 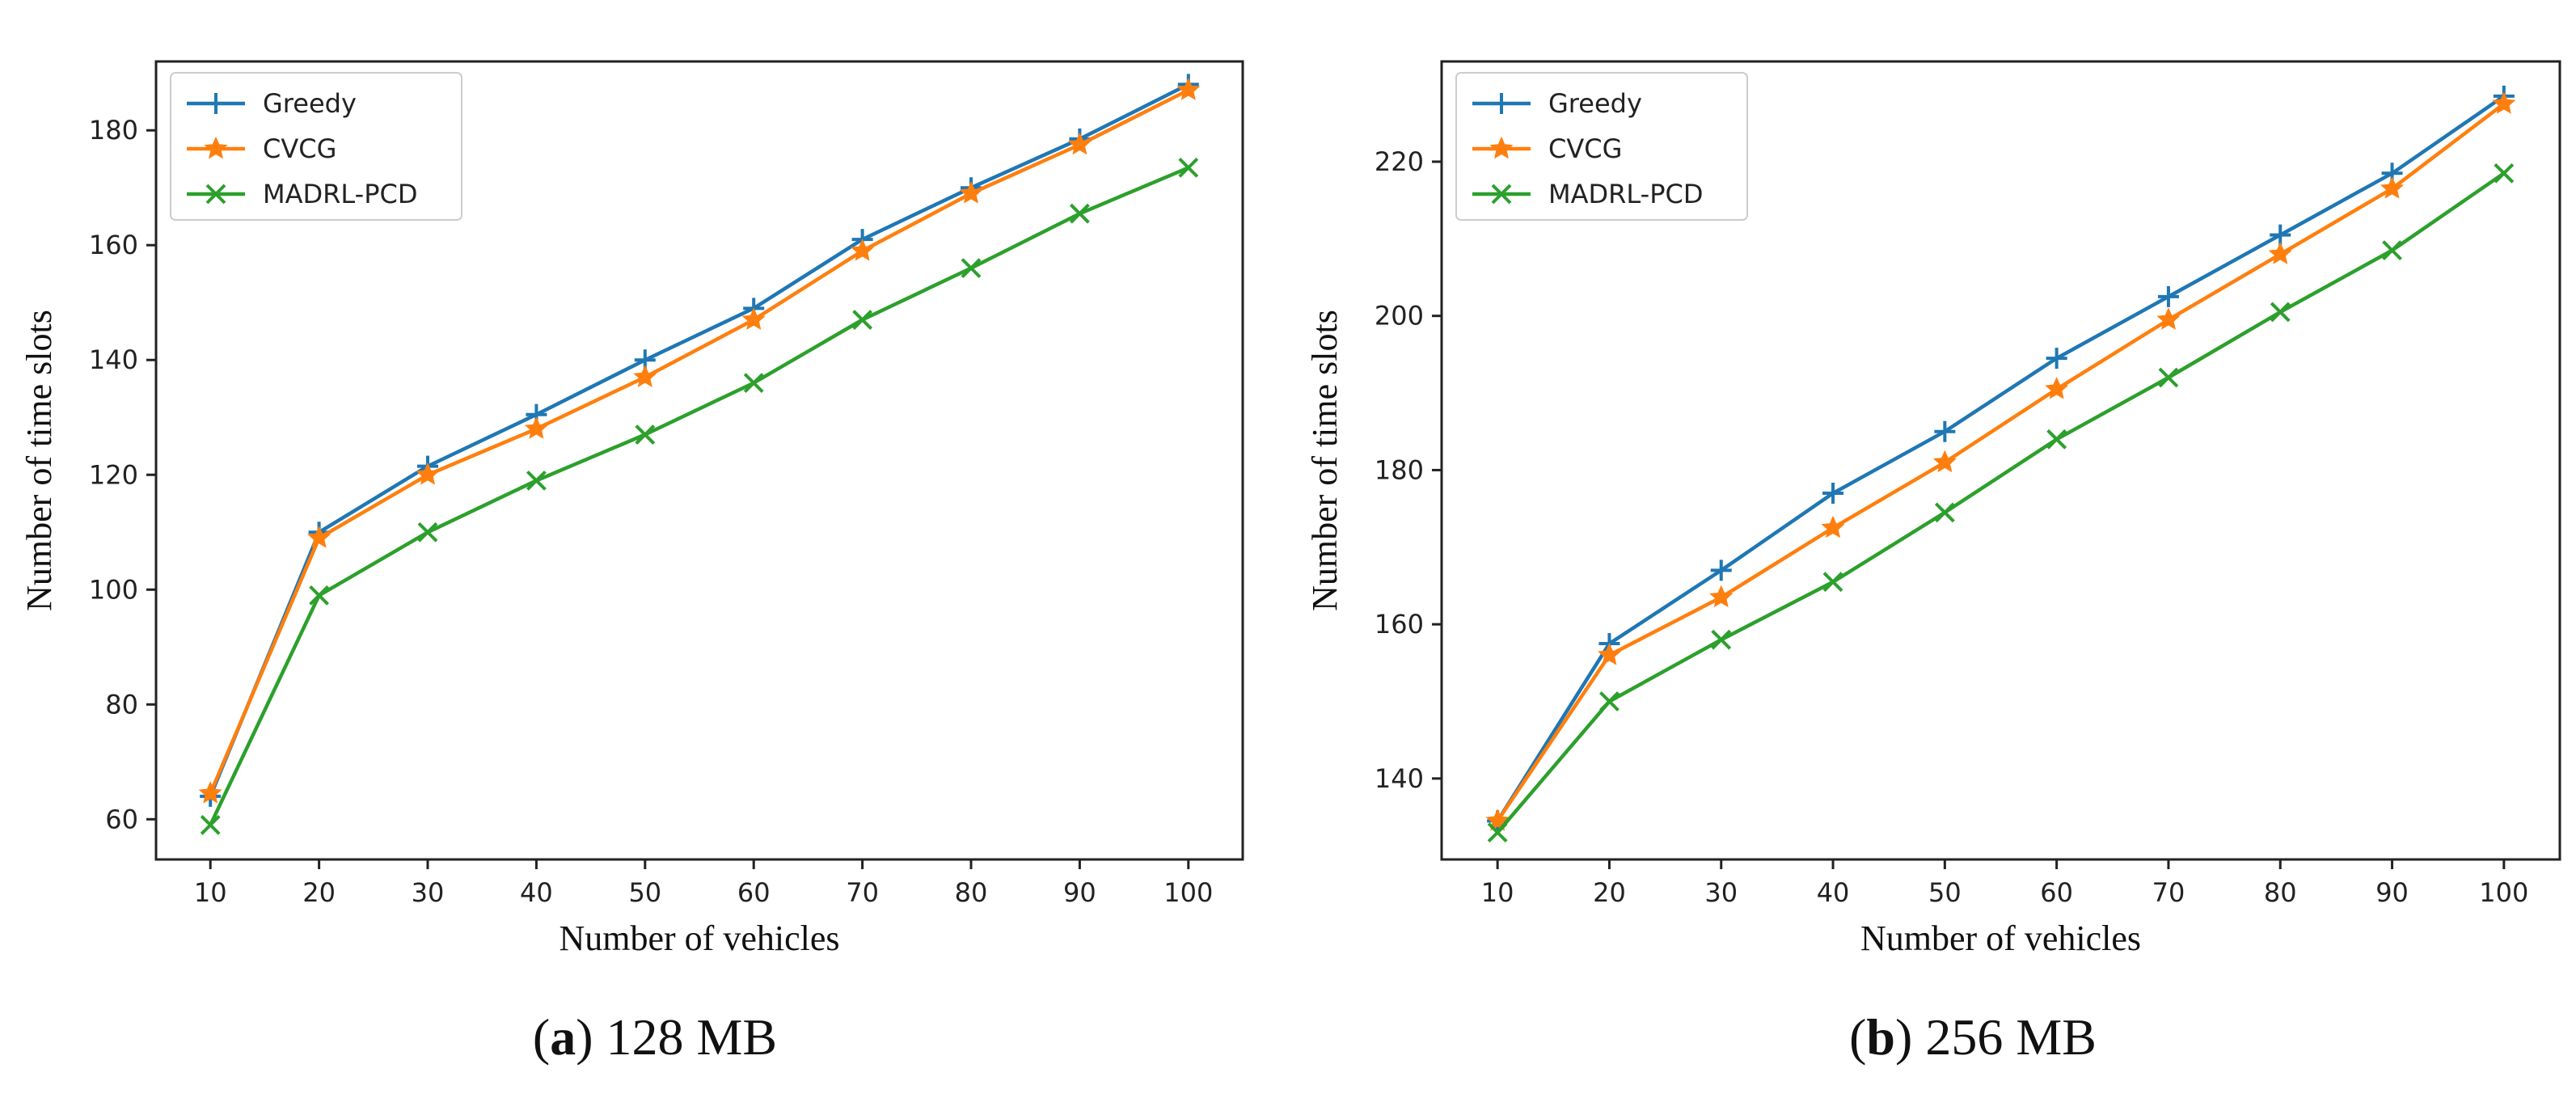 What do you see at coordinates (692, 1037) in the screenshot?
I see `caption-text: 128 MB` at bounding box center [692, 1037].